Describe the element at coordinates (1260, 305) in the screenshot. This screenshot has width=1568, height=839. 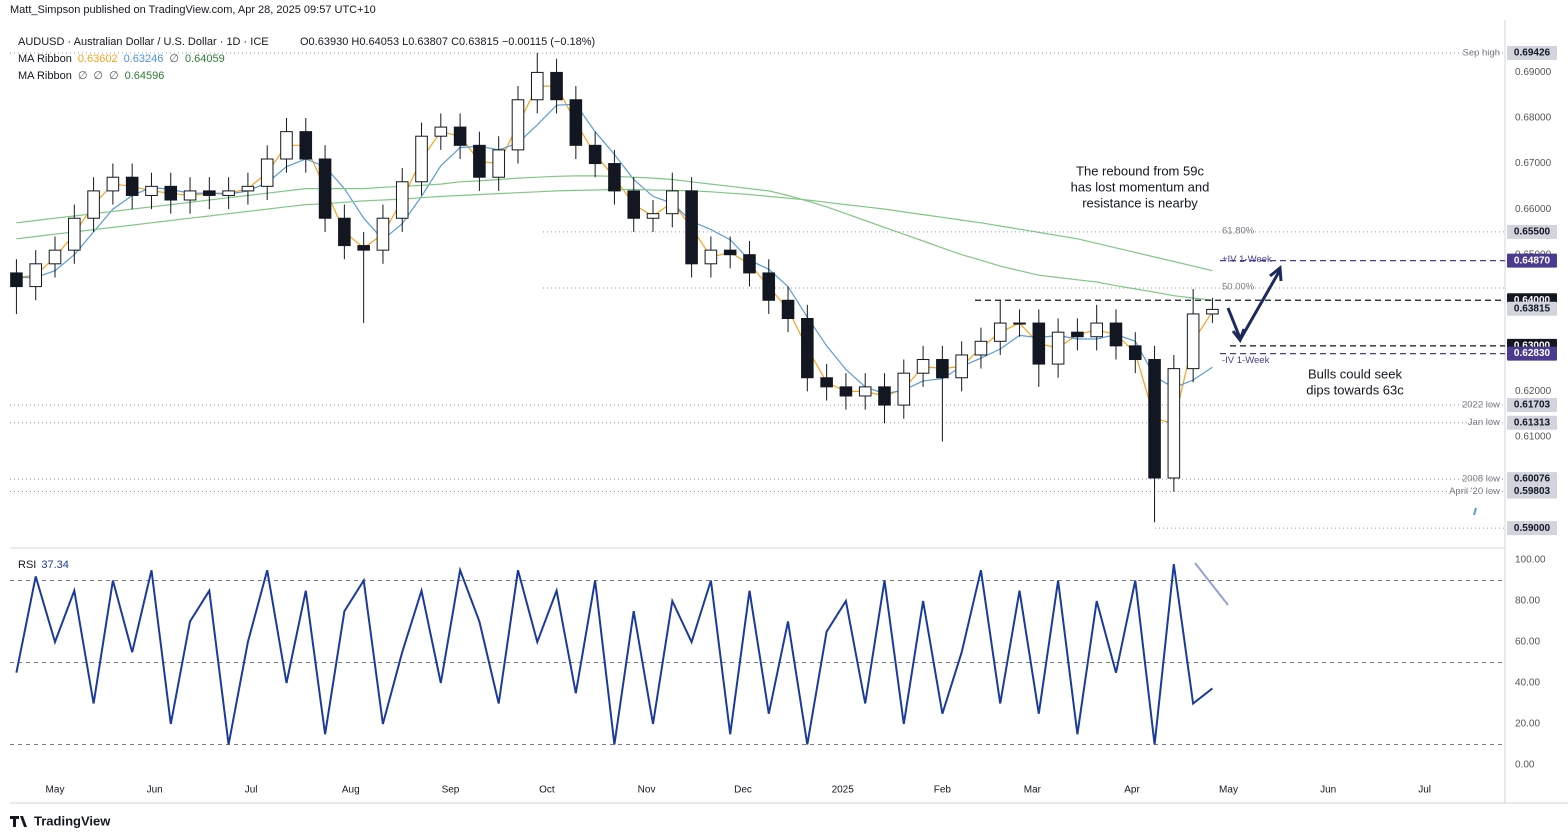
I see `arrow-up` at that location.